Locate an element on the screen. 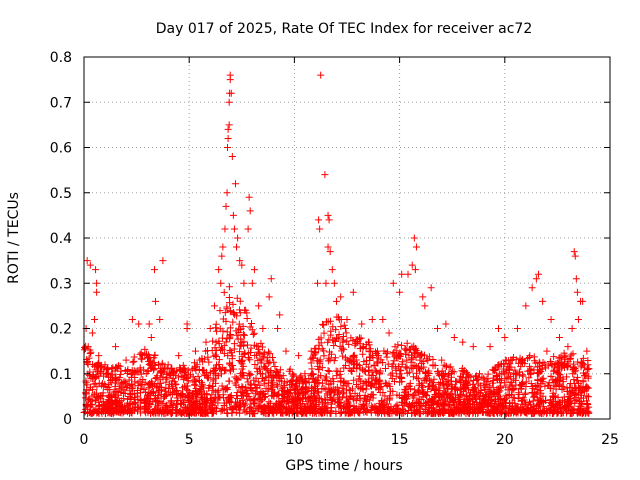 This screenshot has height=480, width=640. y-tick-label: 0.4 is located at coordinates (61, 239).